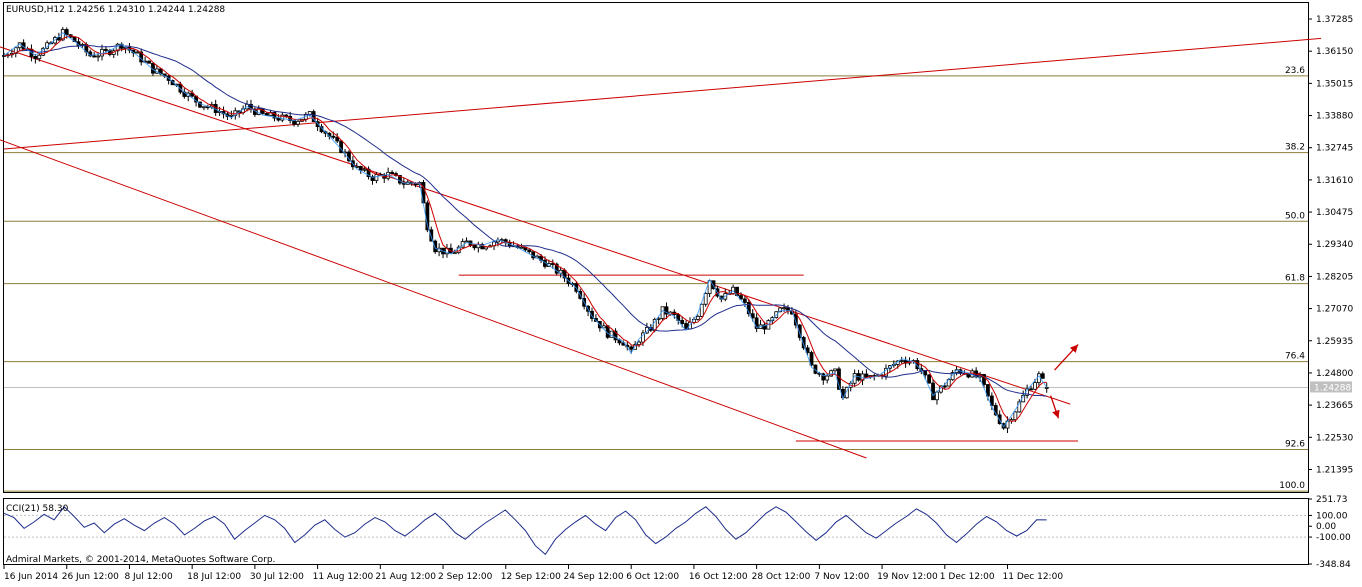 The image size is (1362, 587). I want to click on cci-tick-label: -100.00, so click(1333, 538).